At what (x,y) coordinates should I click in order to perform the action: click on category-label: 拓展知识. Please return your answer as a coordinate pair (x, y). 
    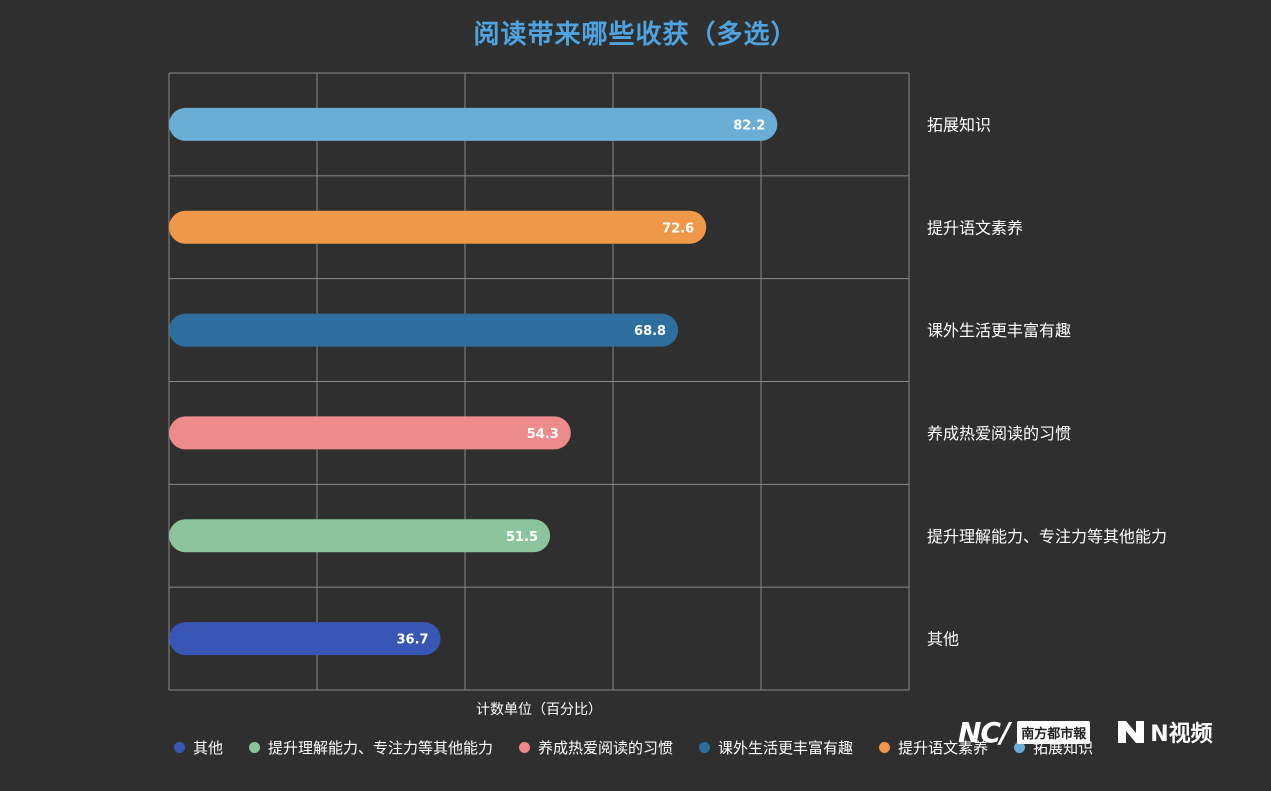
    Looking at the image, I should click on (959, 124).